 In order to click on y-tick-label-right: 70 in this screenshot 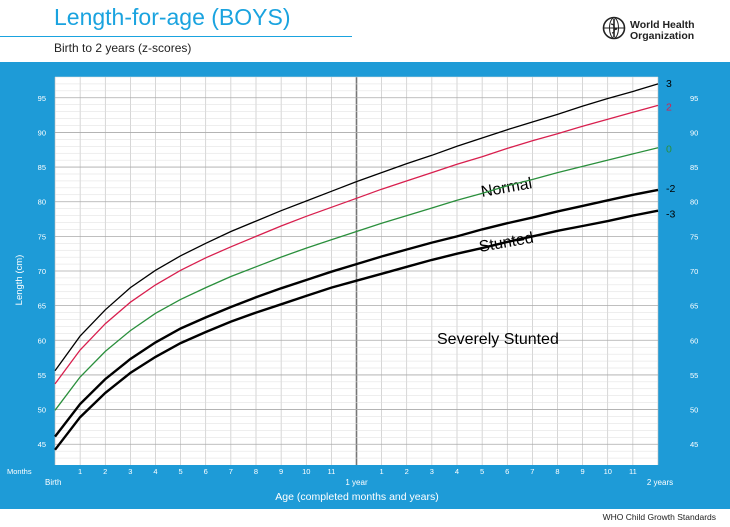, I will do `click(694, 271)`.